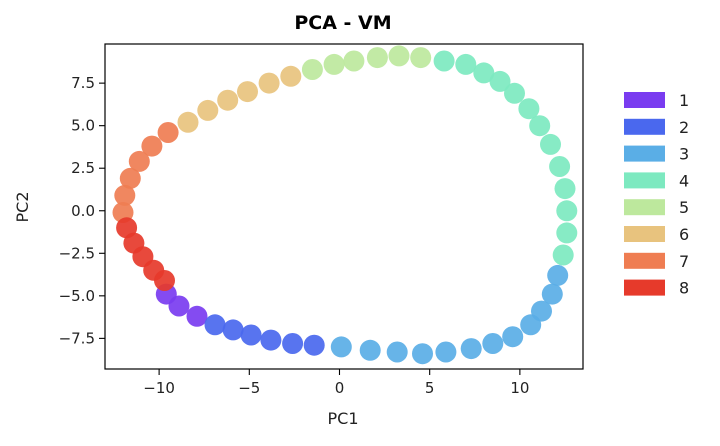 Image resolution: width=720 pixels, height=446 pixels. What do you see at coordinates (684, 288) in the screenshot?
I see `legend-label-8: 8` at bounding box center [684, 288].